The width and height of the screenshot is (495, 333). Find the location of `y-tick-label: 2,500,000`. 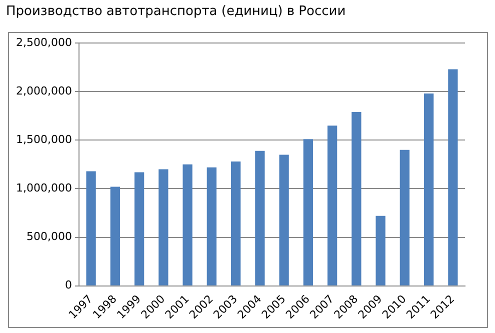

y-tick-label: 2,500,000 is located at coordinates (44, 42).